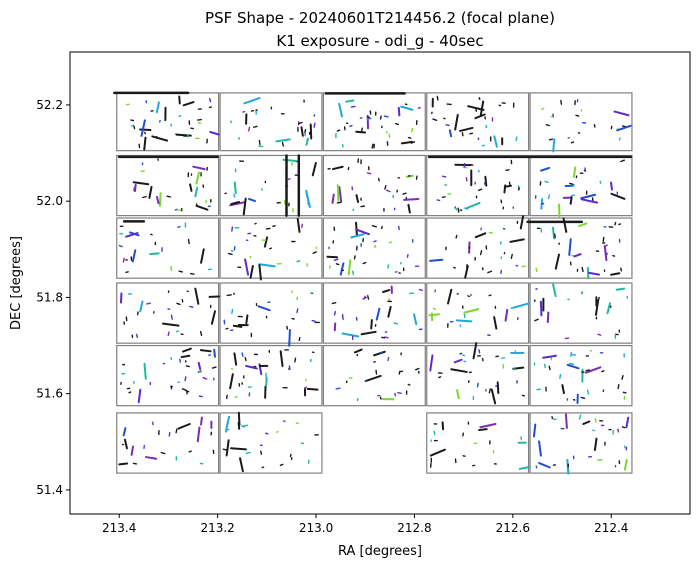 Image resolution: width=700 pixels, height=572 pixels. I want to click on y-tick-label: 51.6, so click(49, 394).